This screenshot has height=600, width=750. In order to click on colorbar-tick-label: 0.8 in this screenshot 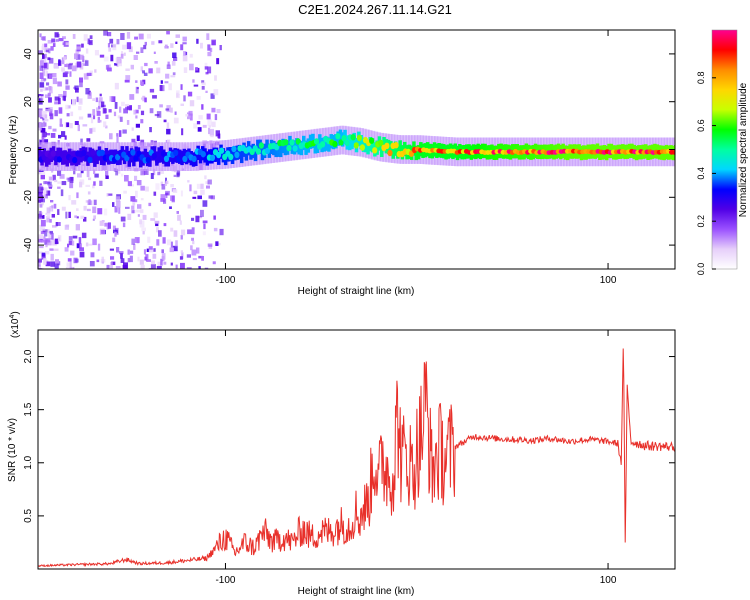, I will do `click(701, 78)`.